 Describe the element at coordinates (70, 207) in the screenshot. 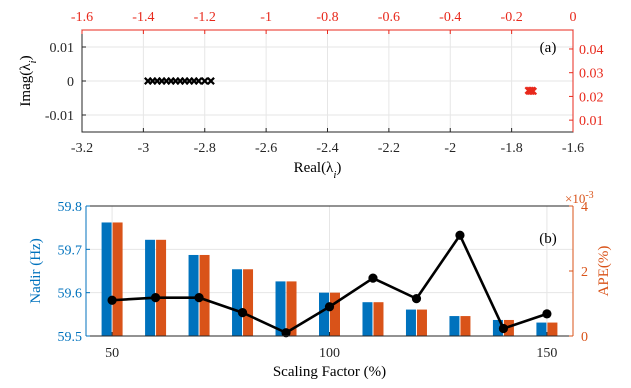

I see `panel-b-left-tick-label: 59.8` at that location.